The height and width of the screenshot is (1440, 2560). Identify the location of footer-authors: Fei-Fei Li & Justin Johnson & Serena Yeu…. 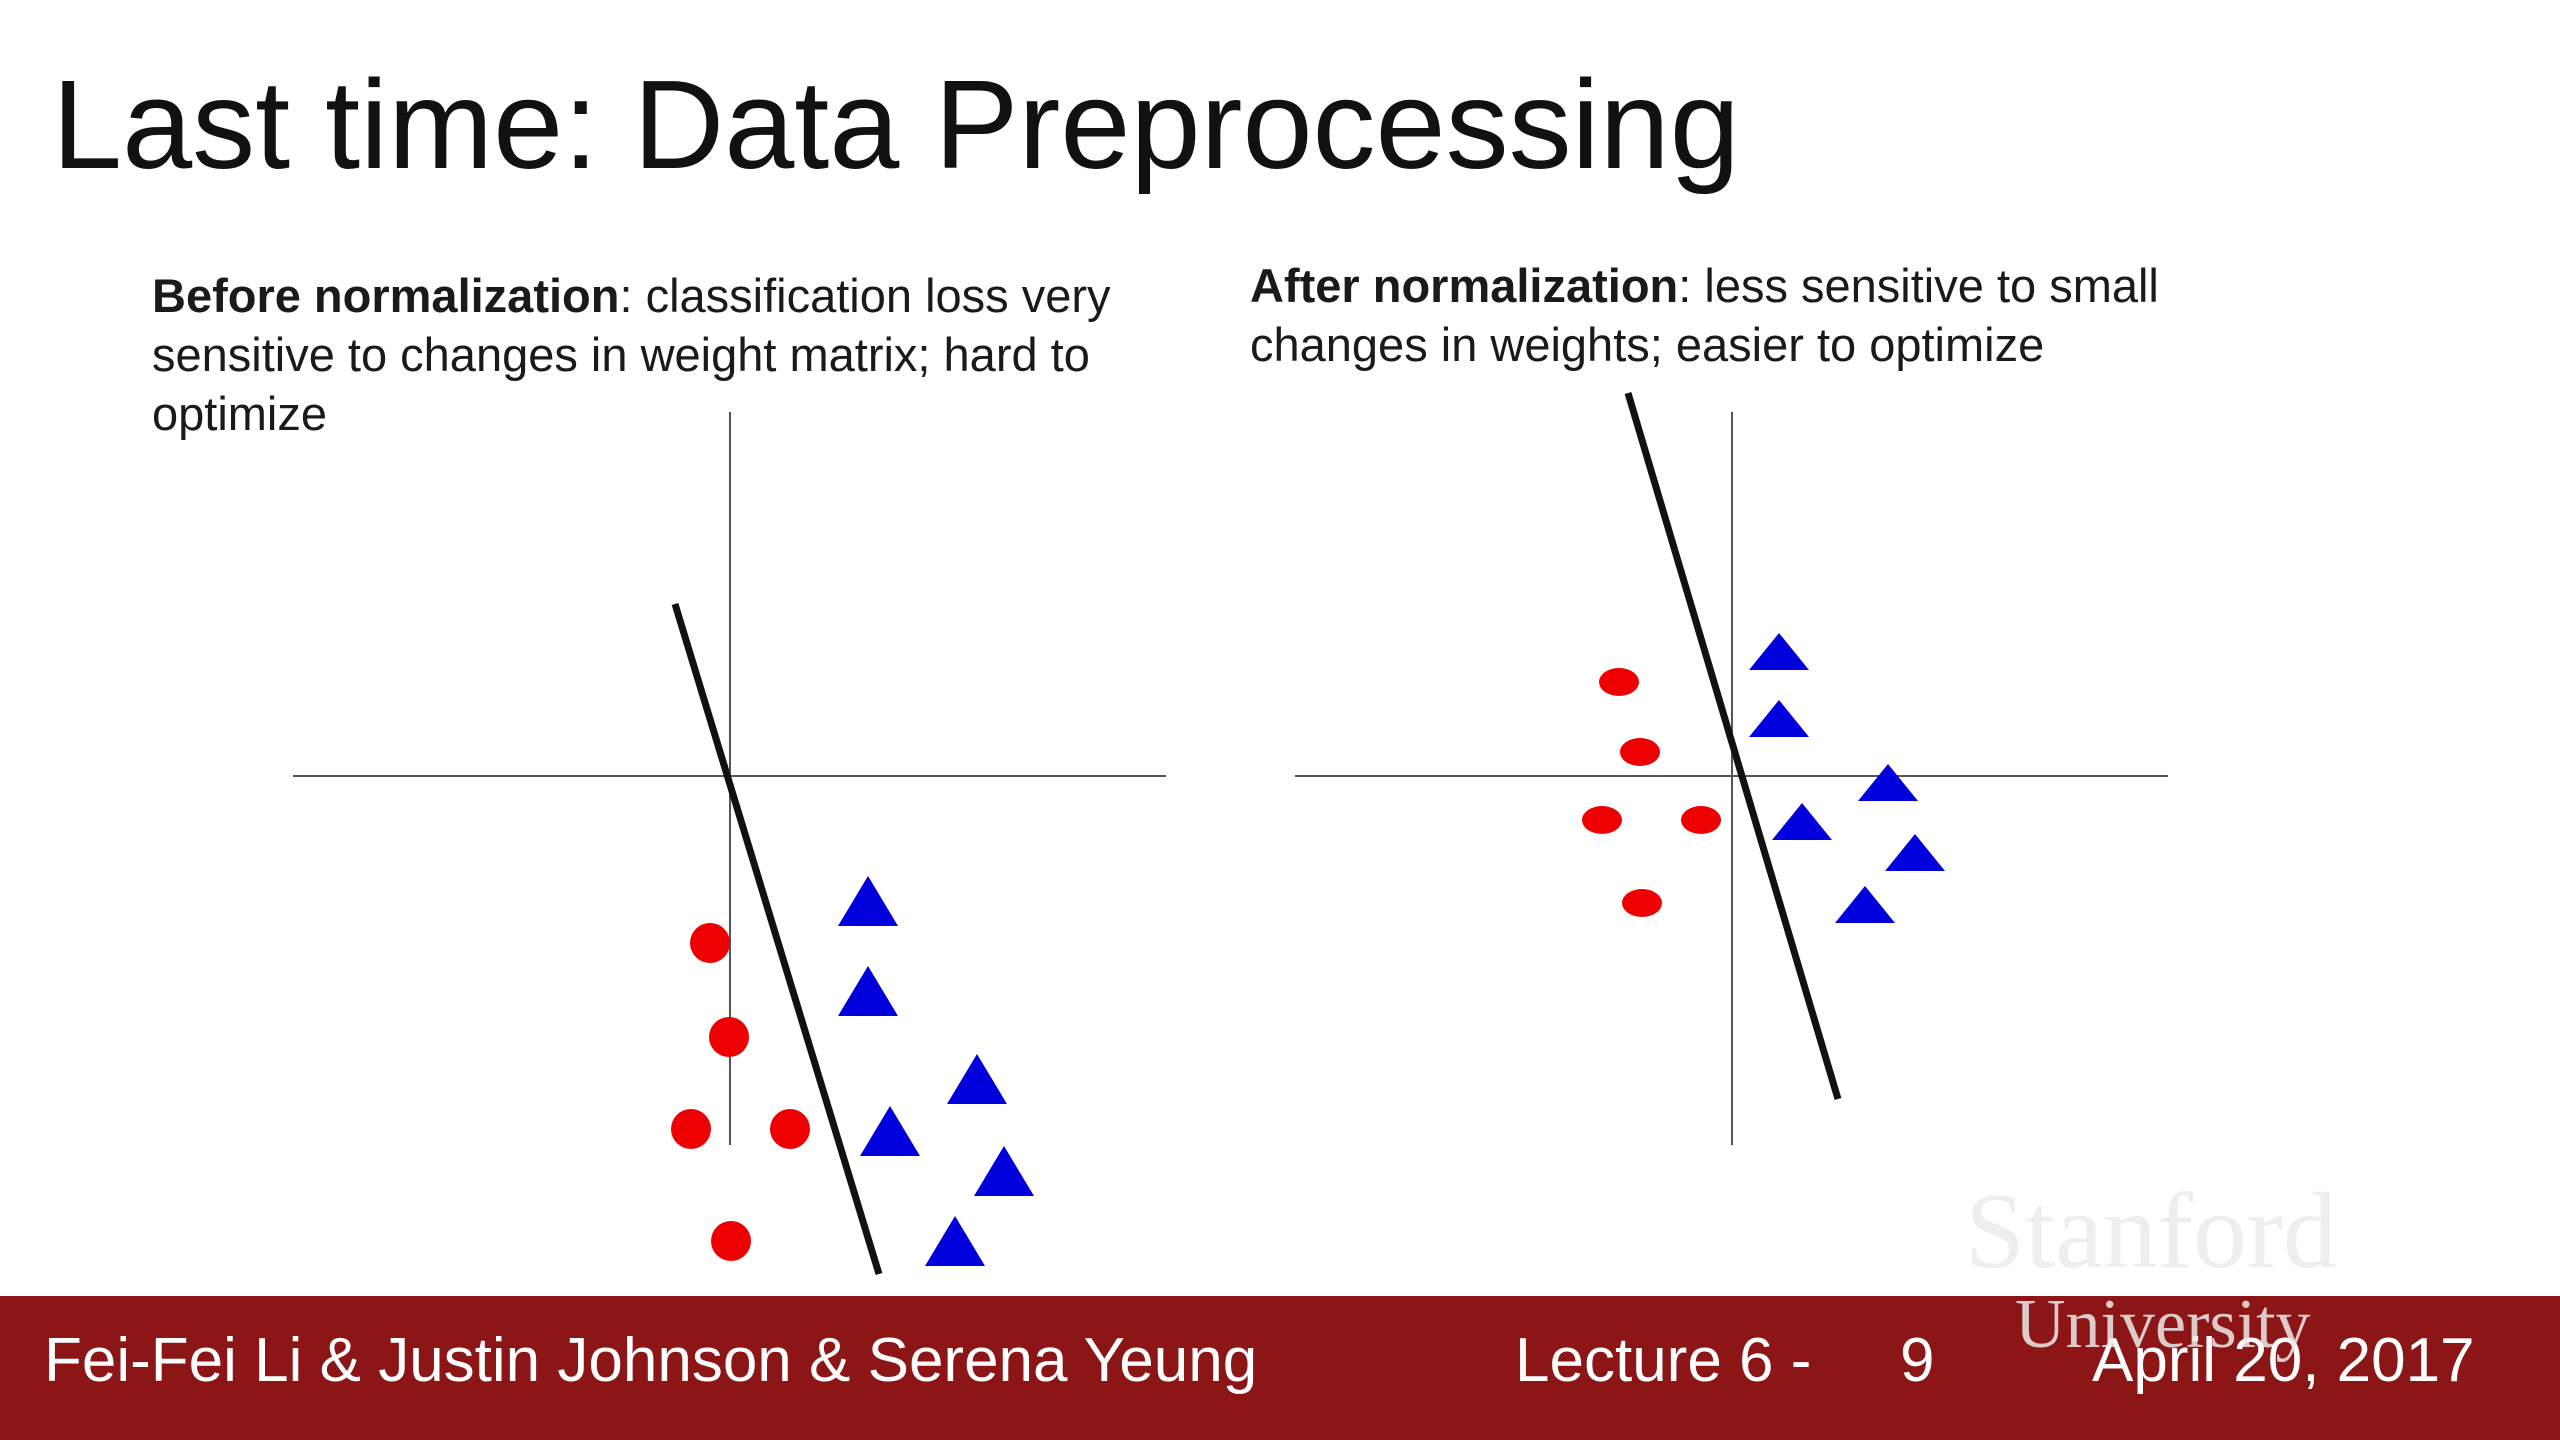
(651, 1360).